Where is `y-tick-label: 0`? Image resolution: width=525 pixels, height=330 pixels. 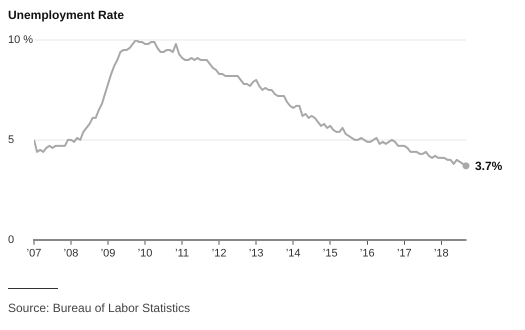 y-tick-label: 0 is located at coordinates (11, 240).